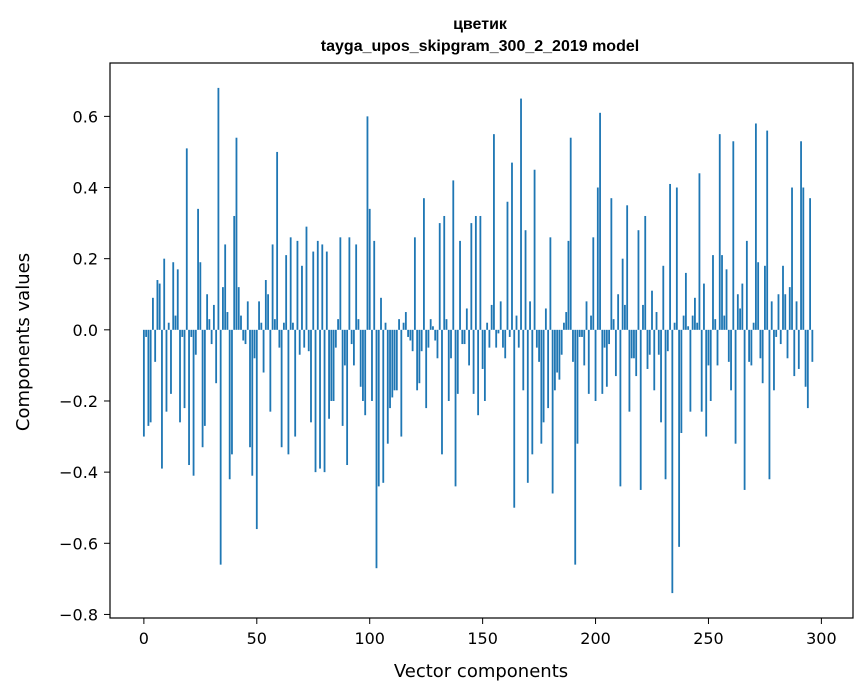 This screenshot has width=867, height=696. I want to click on x-axis-ticks: 0 50 100 150 200 250 300, so click(488, 633).